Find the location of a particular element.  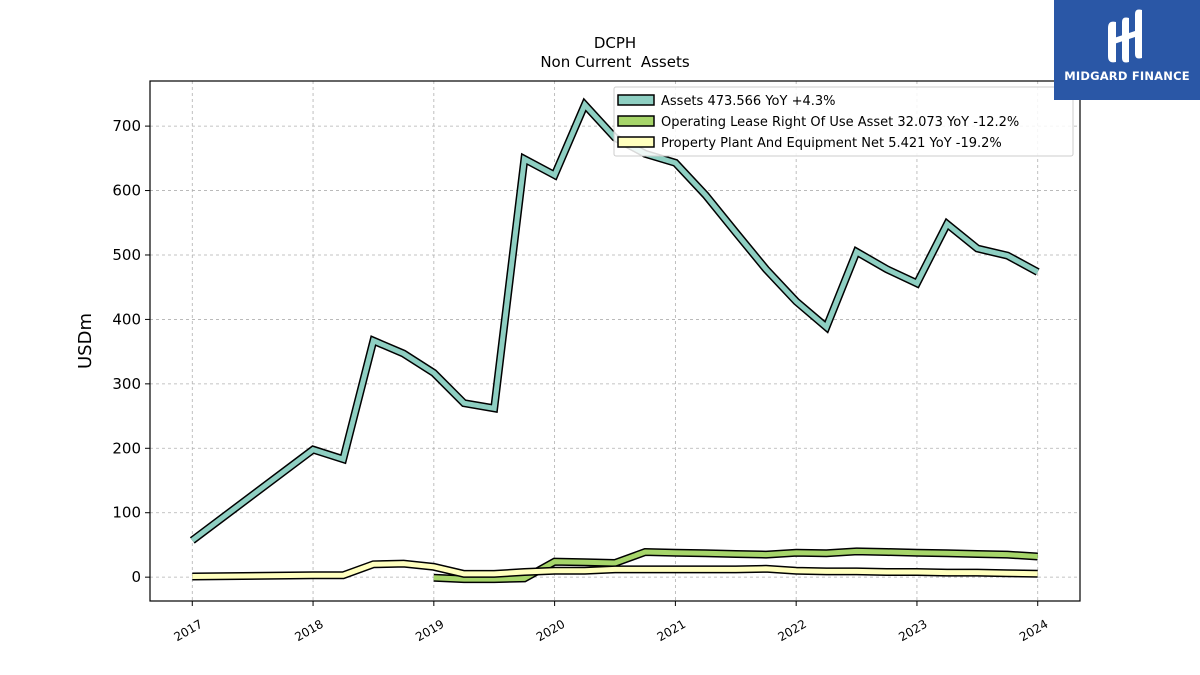

chart-subtitle: Non Current Assets is located at coordinates (615, 62).